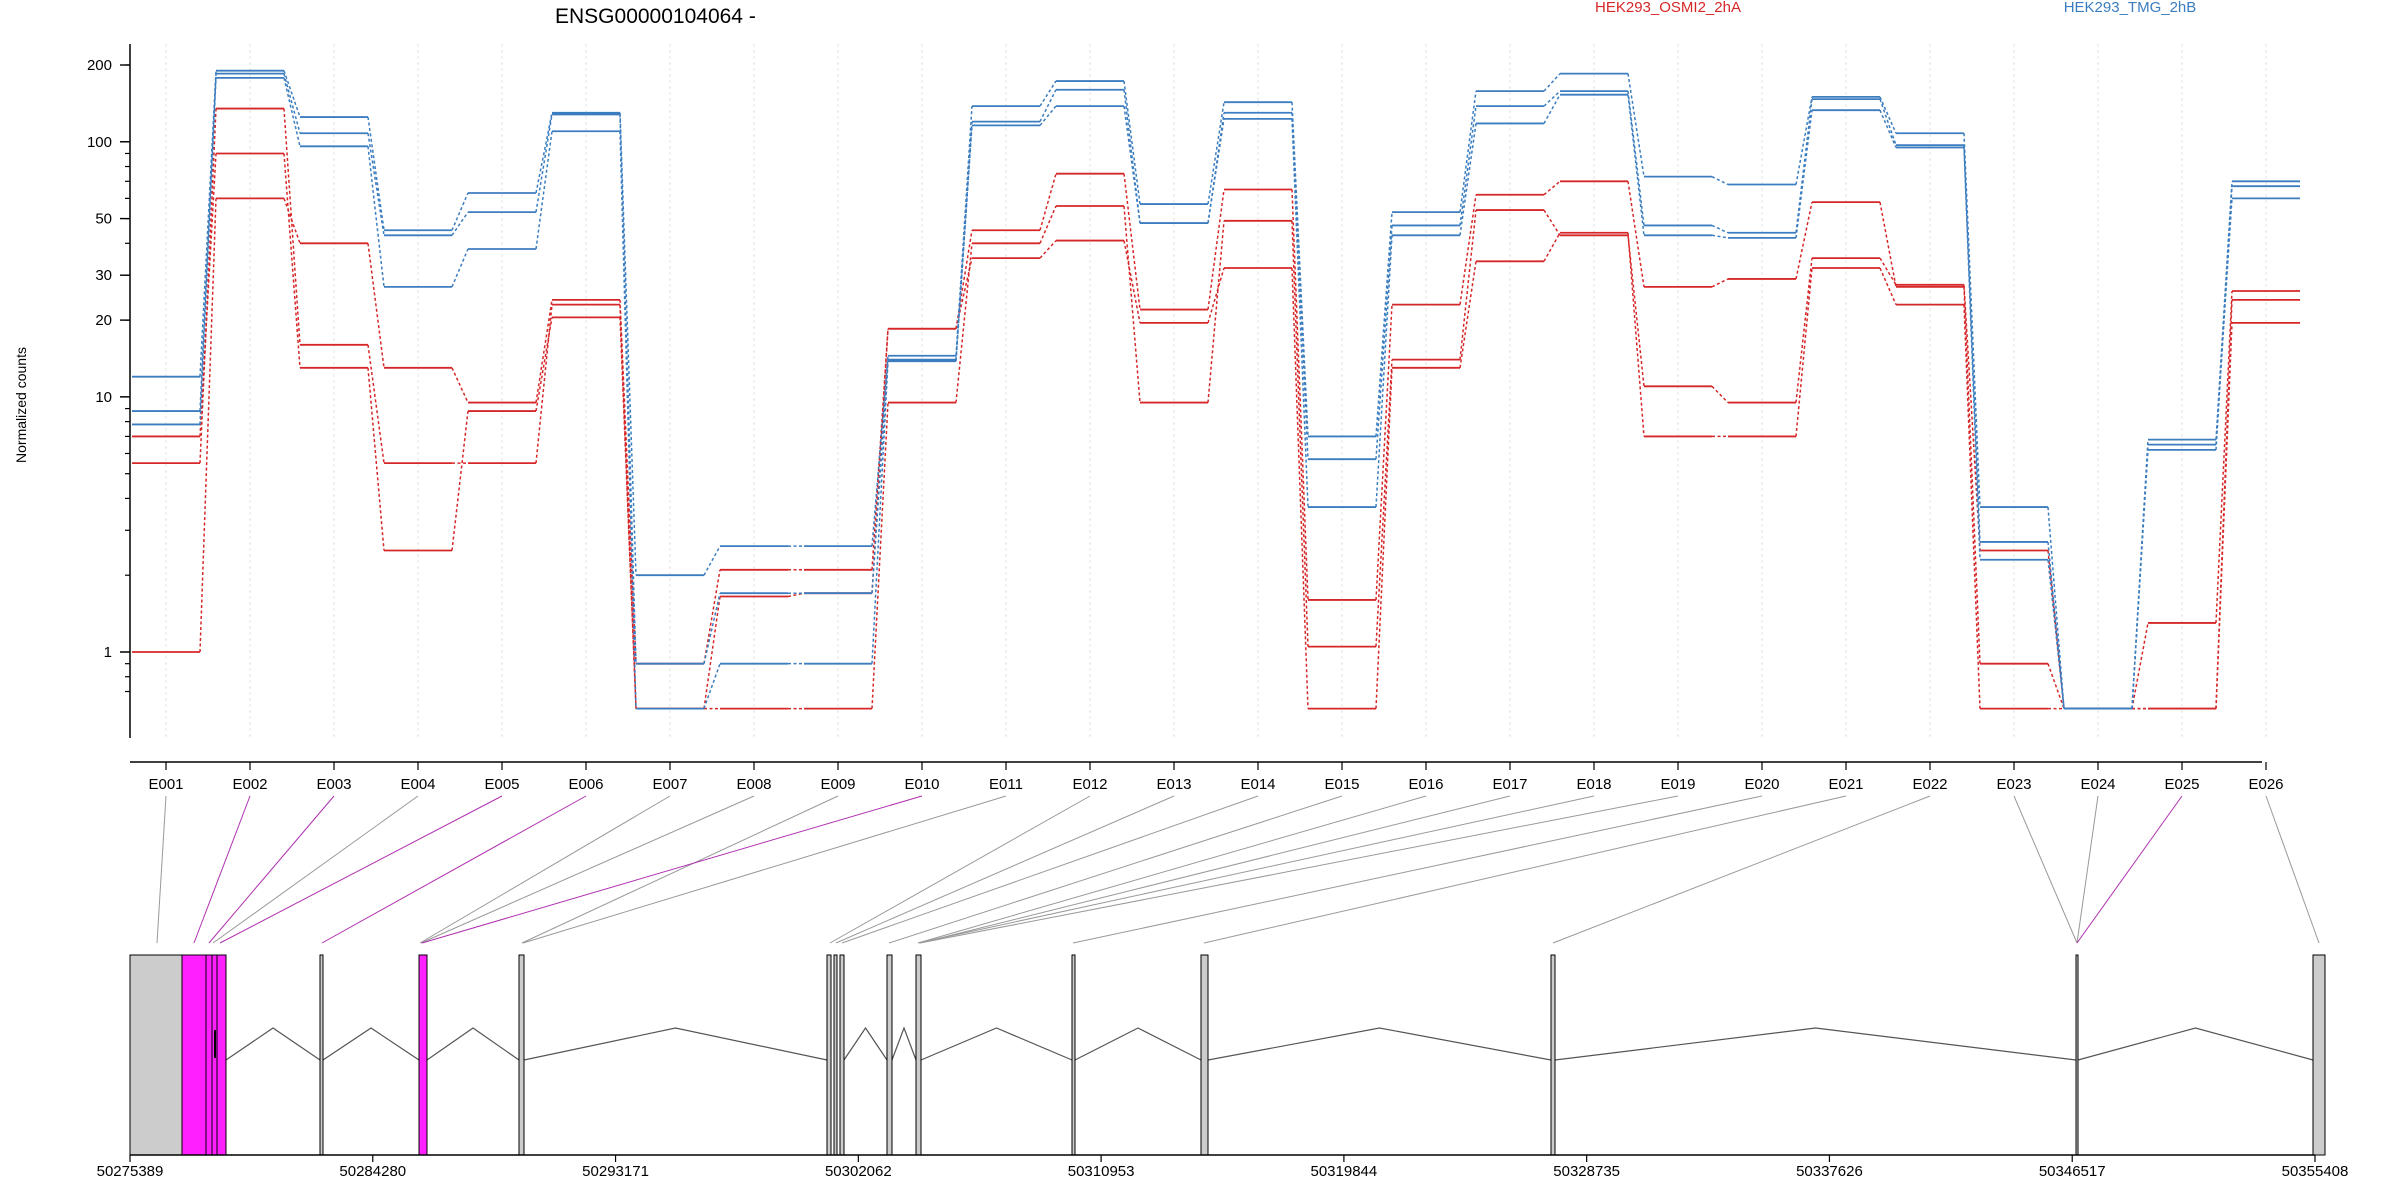 This screenshot has height=1200, width=2400. Describe the element at coordinates (1173, 784) in the screenshot. I see `x-tick-label: E013` at that location.